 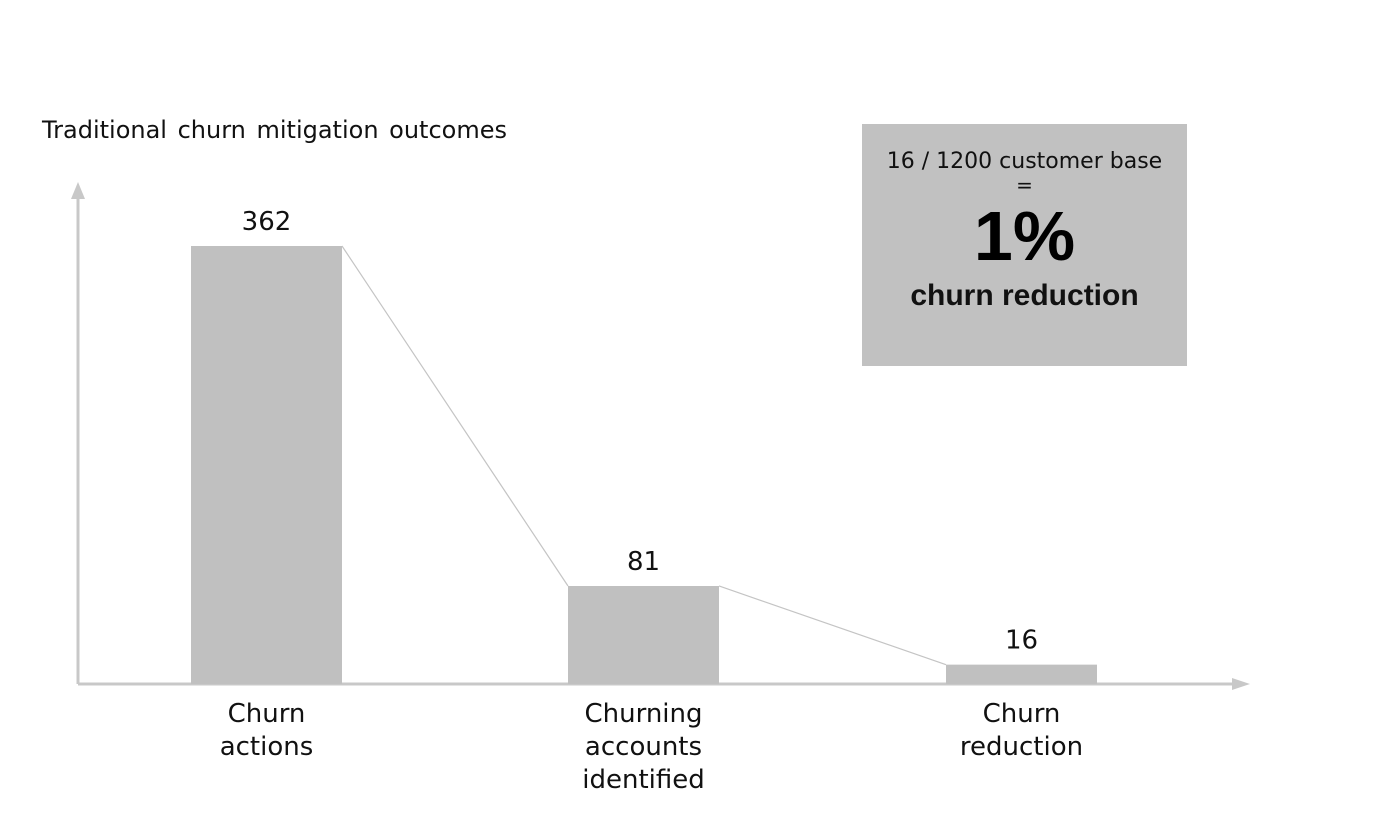 What do you see at coordinates (1024, 236) in the screenshot?
I see `callout-percentage: 1%` at bounding box center [1024, 236].